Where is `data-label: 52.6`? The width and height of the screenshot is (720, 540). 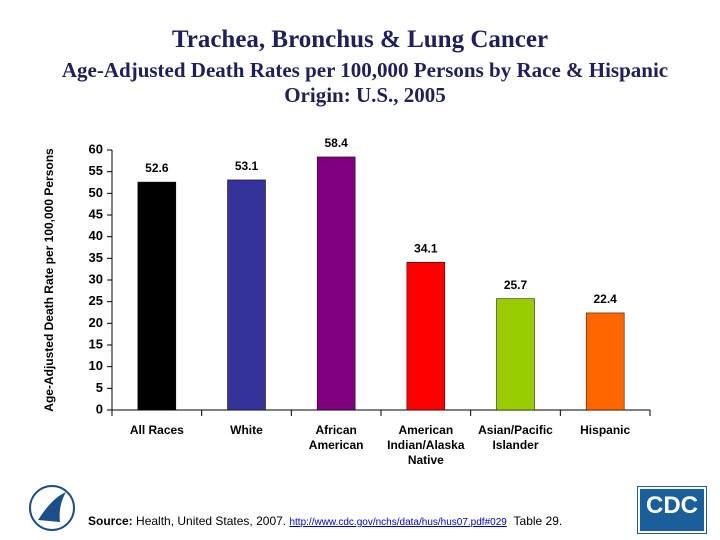
data-label: 52.6 is located at coordinates (157, 168).